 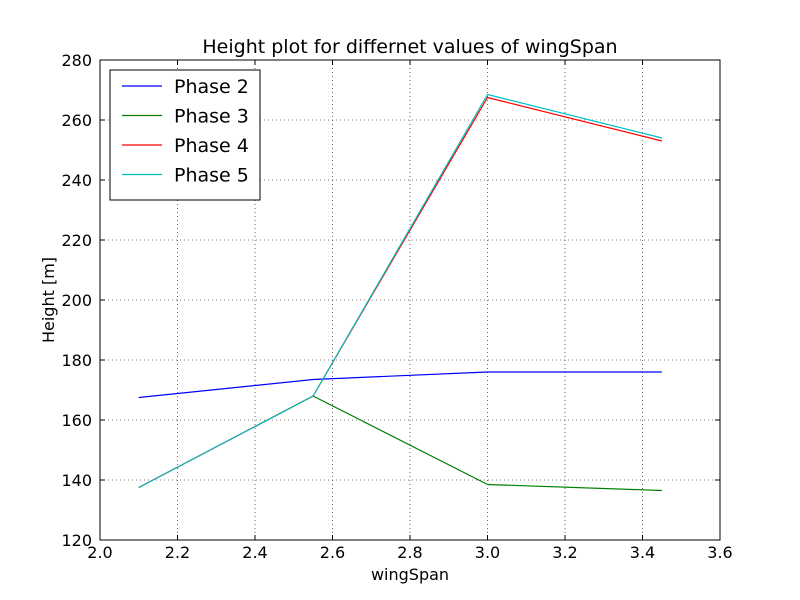 What do you see at coordinates (76, 540) in the screenshot?
I see `y-tick-label: 120` at bounding box center [76, 540].